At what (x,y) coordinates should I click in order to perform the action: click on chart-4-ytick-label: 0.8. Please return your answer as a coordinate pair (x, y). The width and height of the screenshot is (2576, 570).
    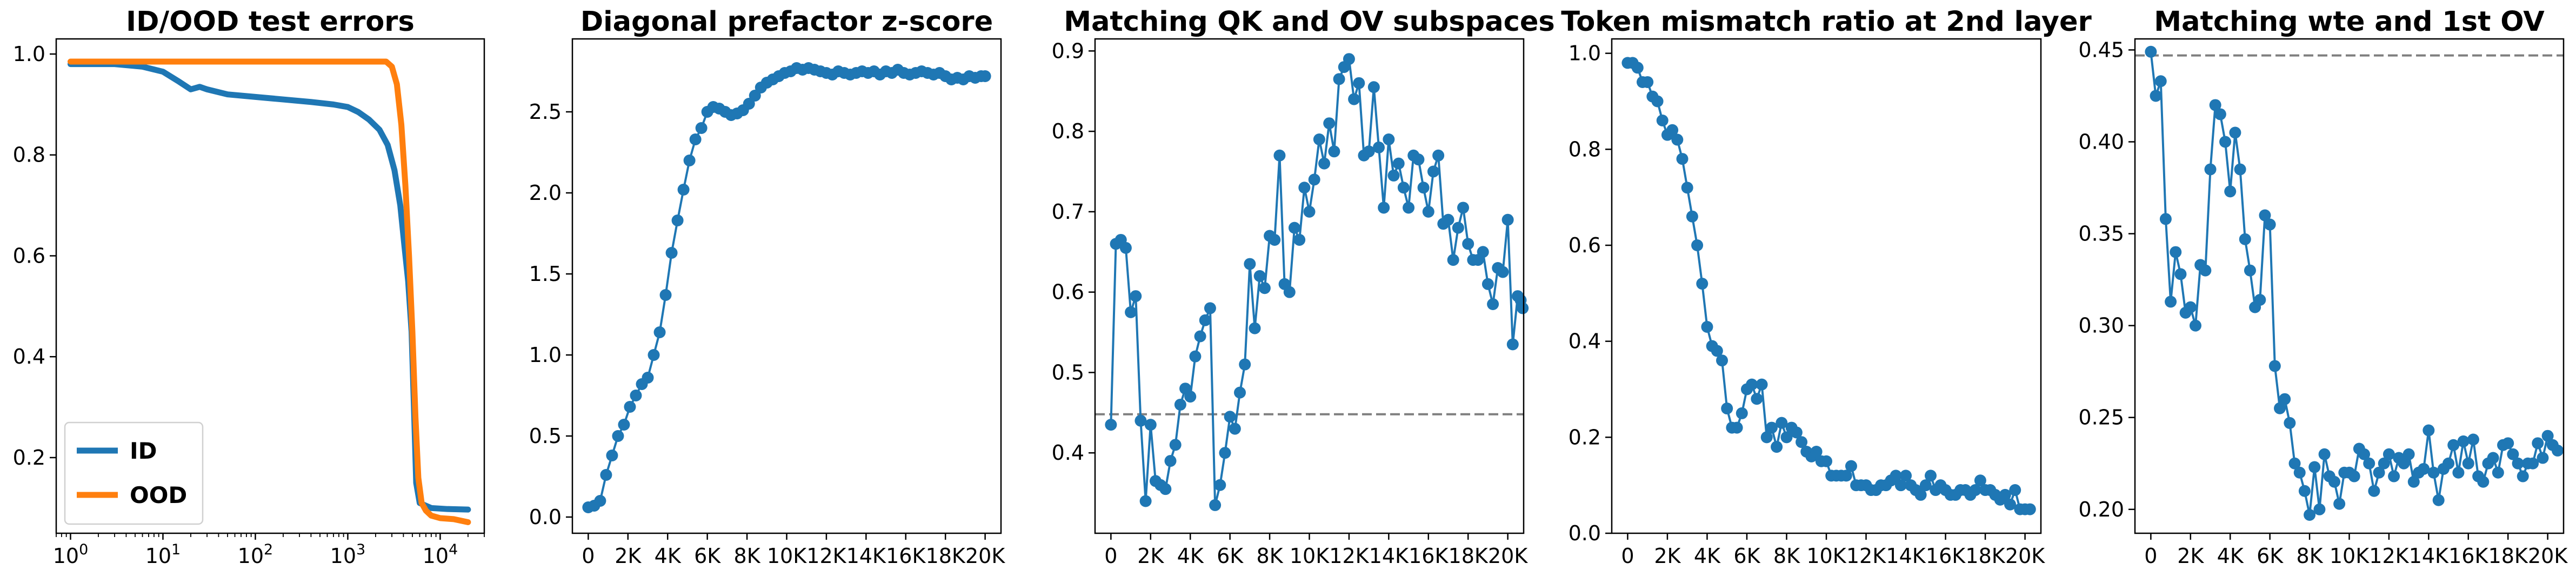
    Looking at the image, I should click on (1585, 149).